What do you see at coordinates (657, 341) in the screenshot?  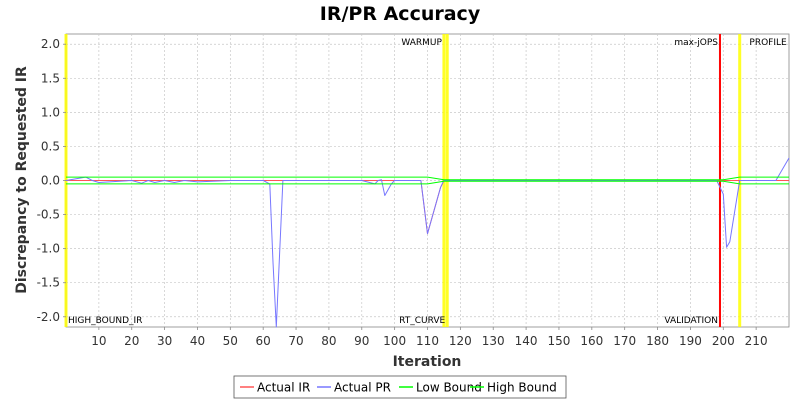 I see `x-tick-label: 180` at bounding box center [657, 341].